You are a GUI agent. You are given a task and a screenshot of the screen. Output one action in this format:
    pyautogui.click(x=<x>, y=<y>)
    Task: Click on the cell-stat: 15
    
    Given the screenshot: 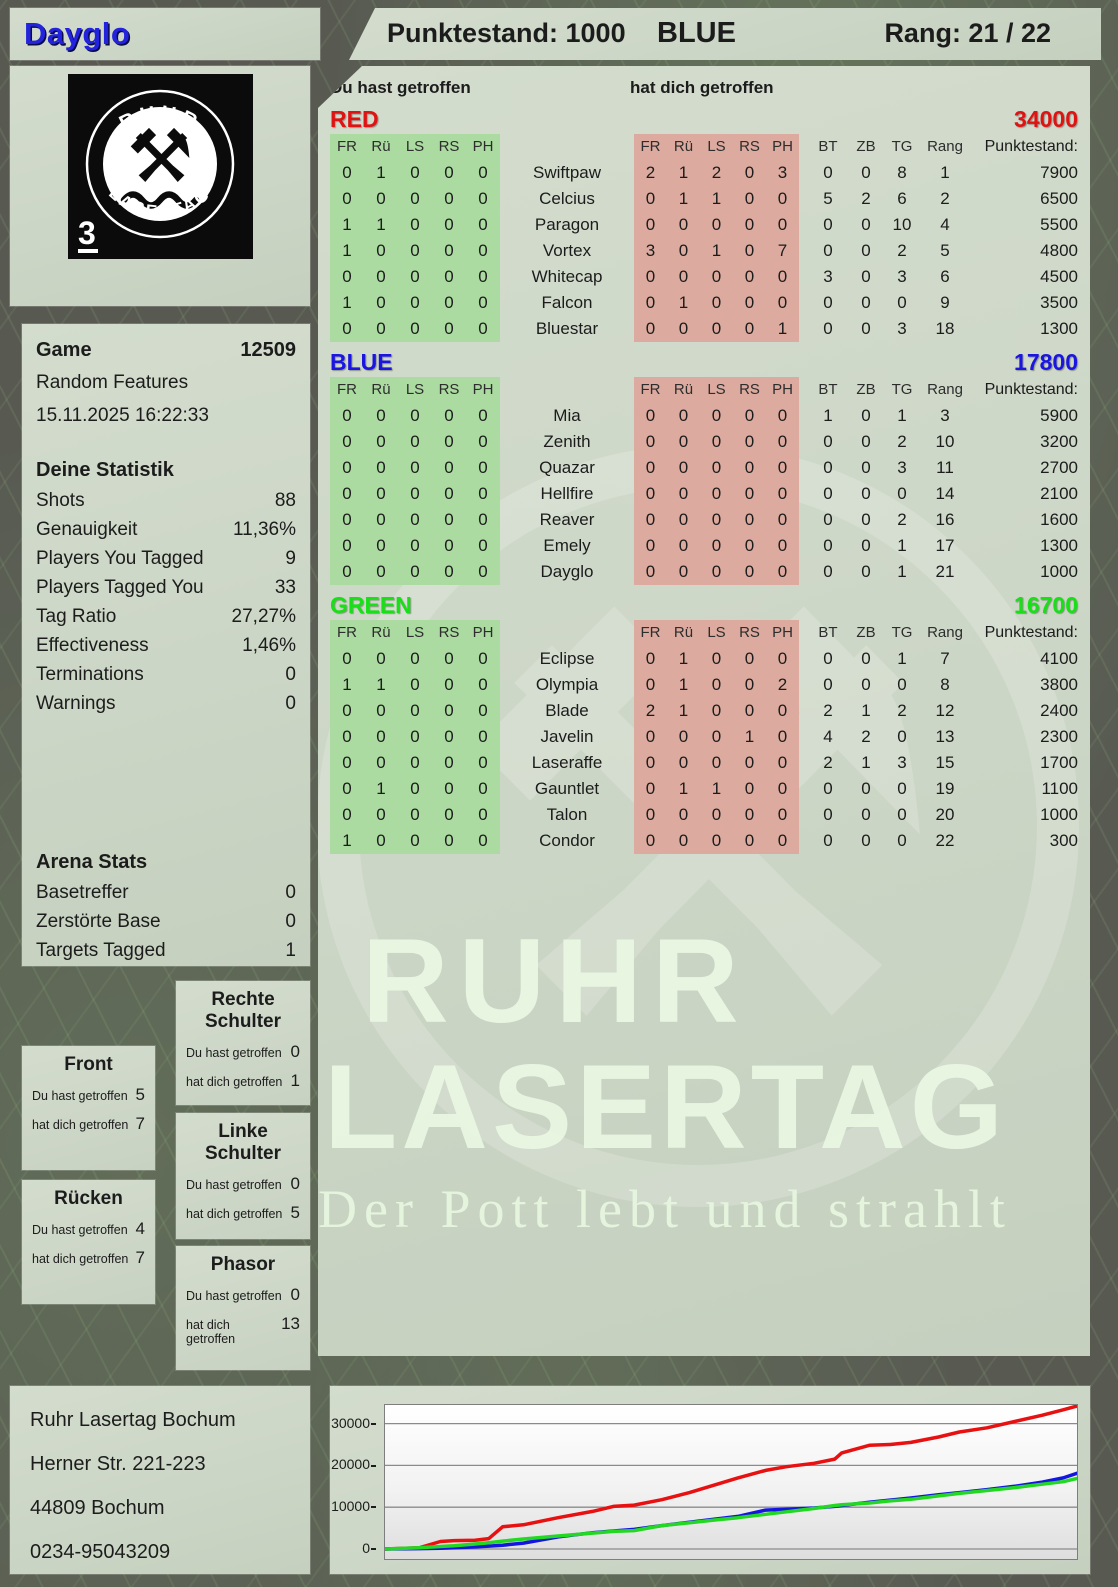 What is the action you would take?
    pyautogui.click(x=945, y=762)
    